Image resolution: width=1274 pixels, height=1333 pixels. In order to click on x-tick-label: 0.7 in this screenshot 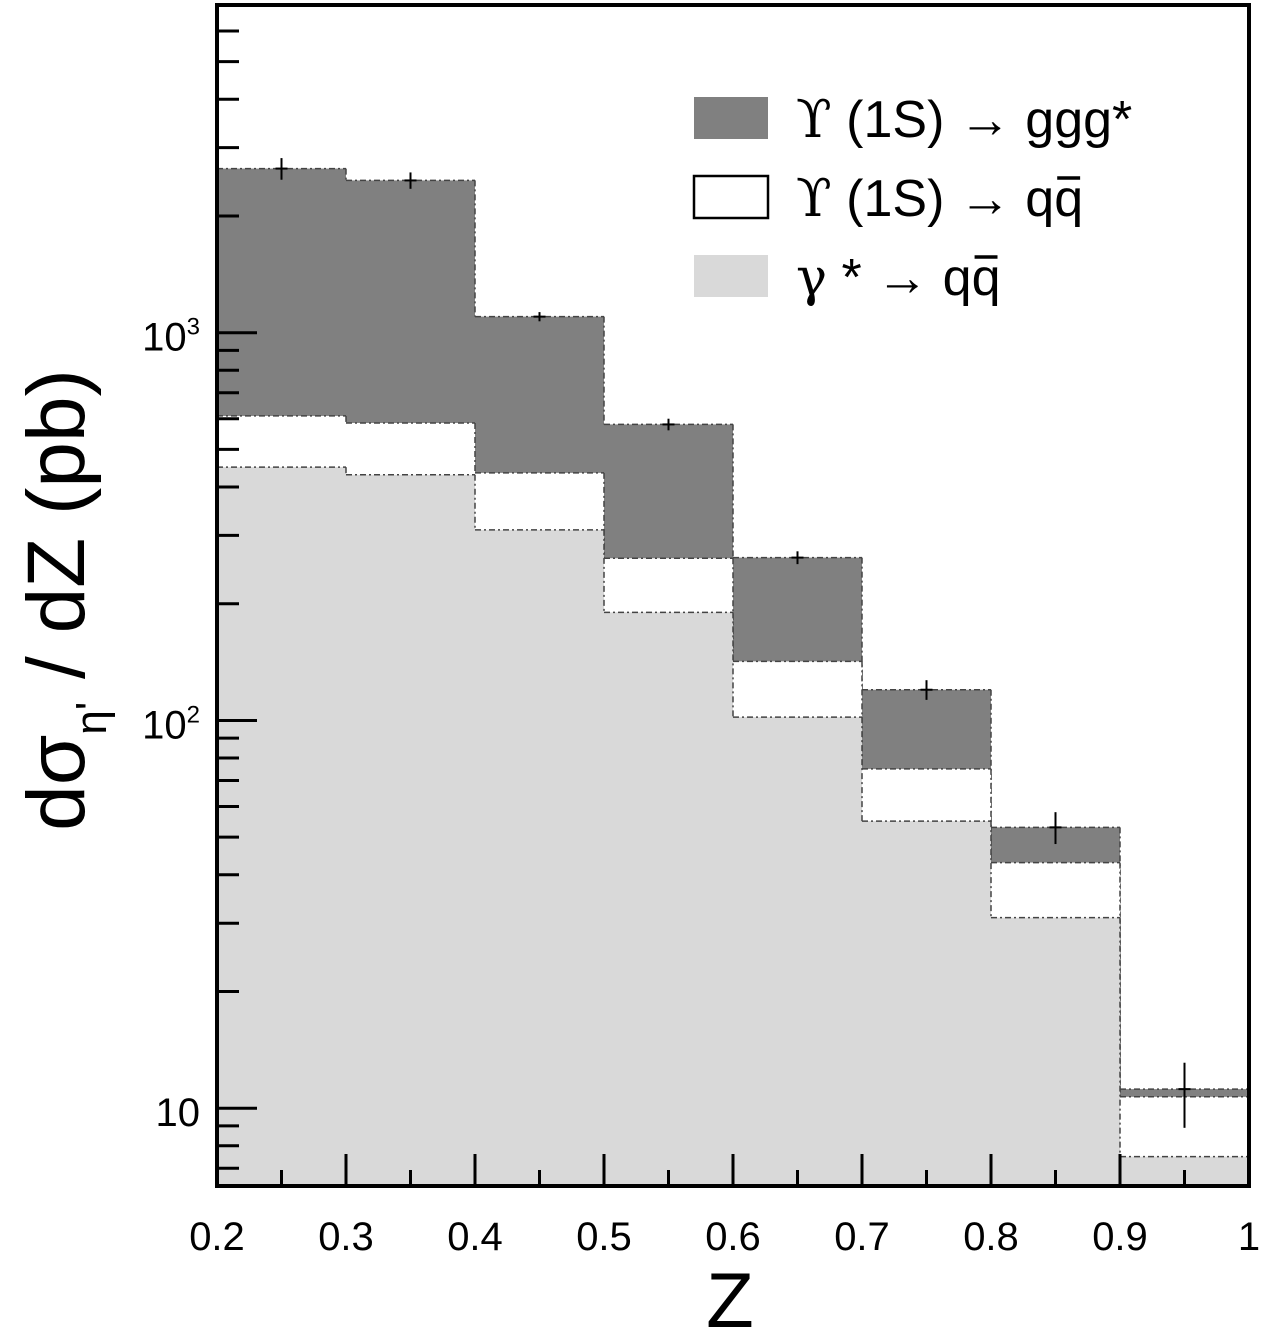, I will do `click(862, 1237)`.